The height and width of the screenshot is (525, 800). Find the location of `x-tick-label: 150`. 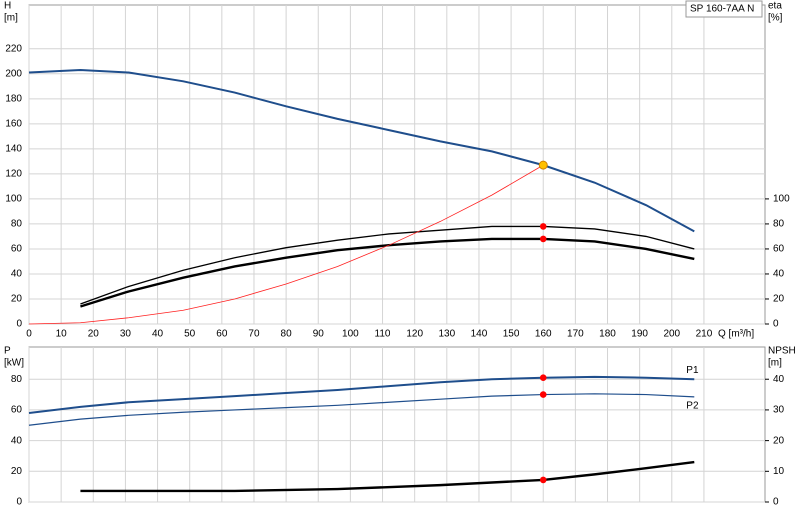

x-tick-label: 150 is located at coordinates (511, 334).